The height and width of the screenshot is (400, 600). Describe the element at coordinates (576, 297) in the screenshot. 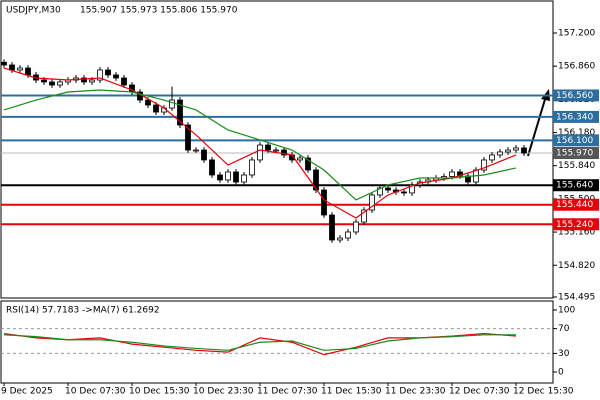

I see `y-tick-label: 154.495` at that location.